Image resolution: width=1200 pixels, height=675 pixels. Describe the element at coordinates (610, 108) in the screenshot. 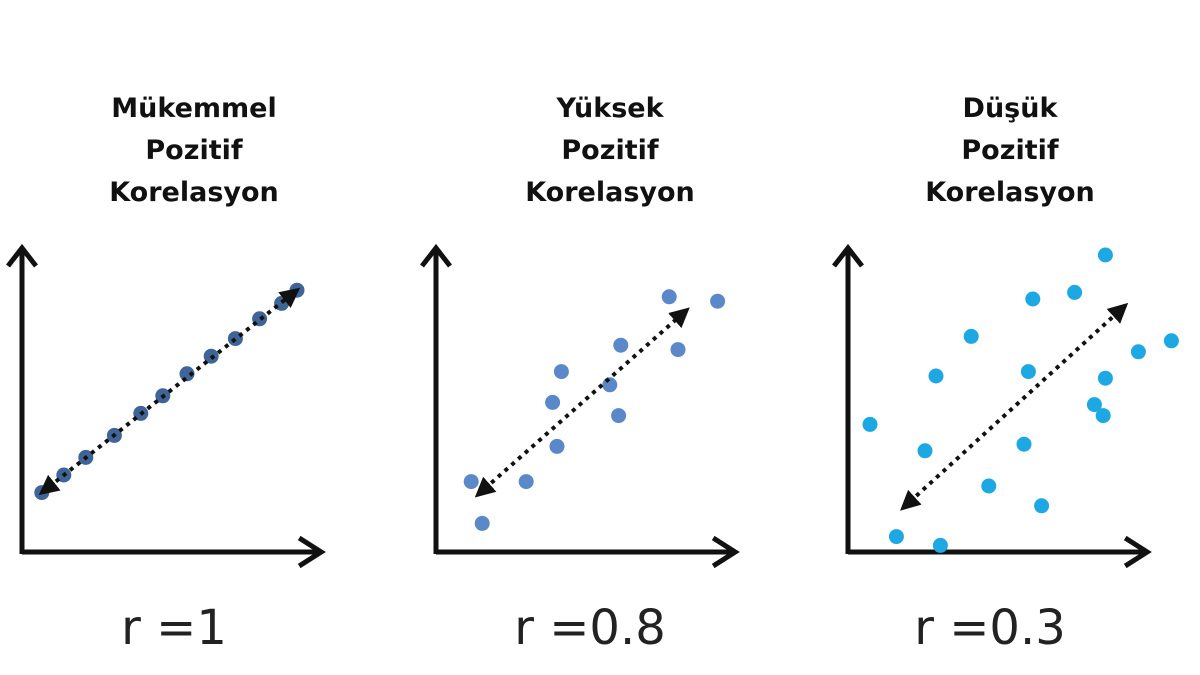

I see `title-line: Yüksek` at that location.